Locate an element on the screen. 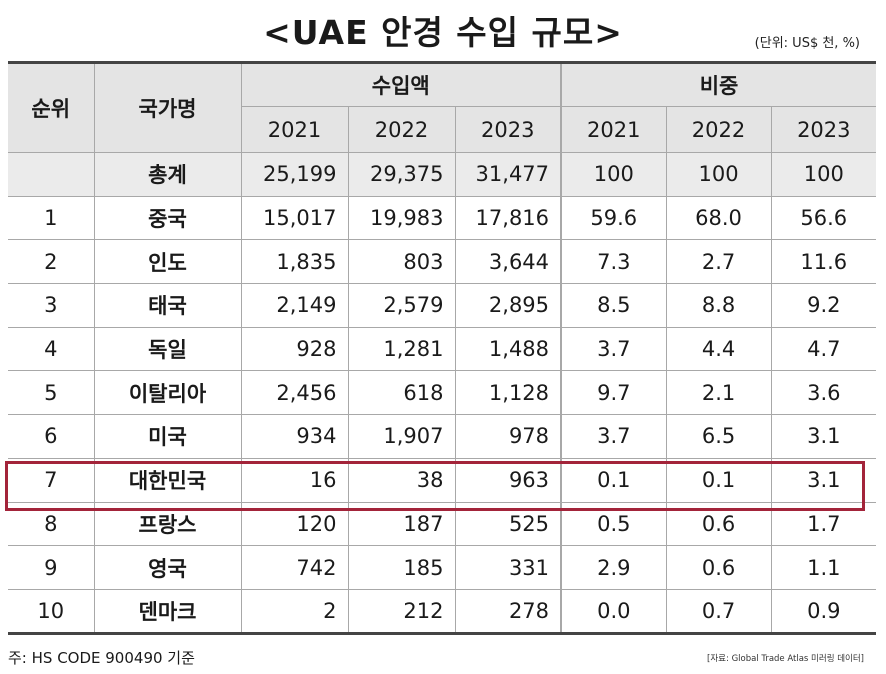 This screenshot has height=674, width=886. import-cell: 212 is located at coordinates (401, 612).